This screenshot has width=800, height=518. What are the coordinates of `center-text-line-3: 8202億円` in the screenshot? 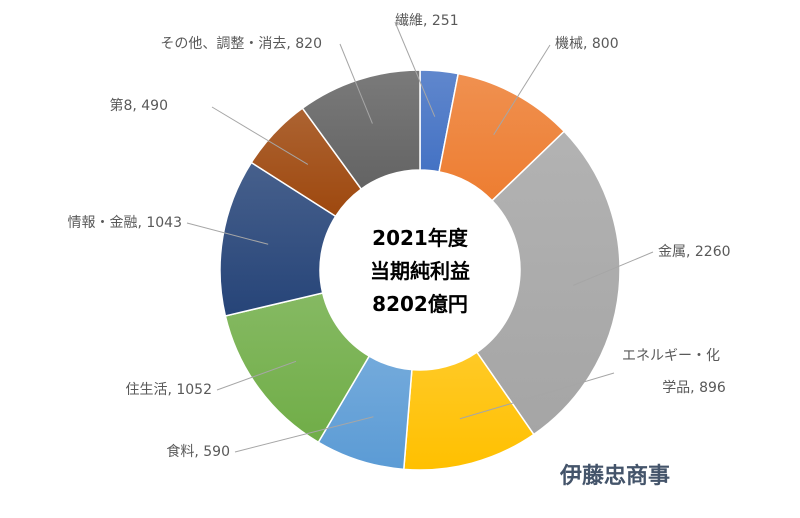 It's located at (420, 304).